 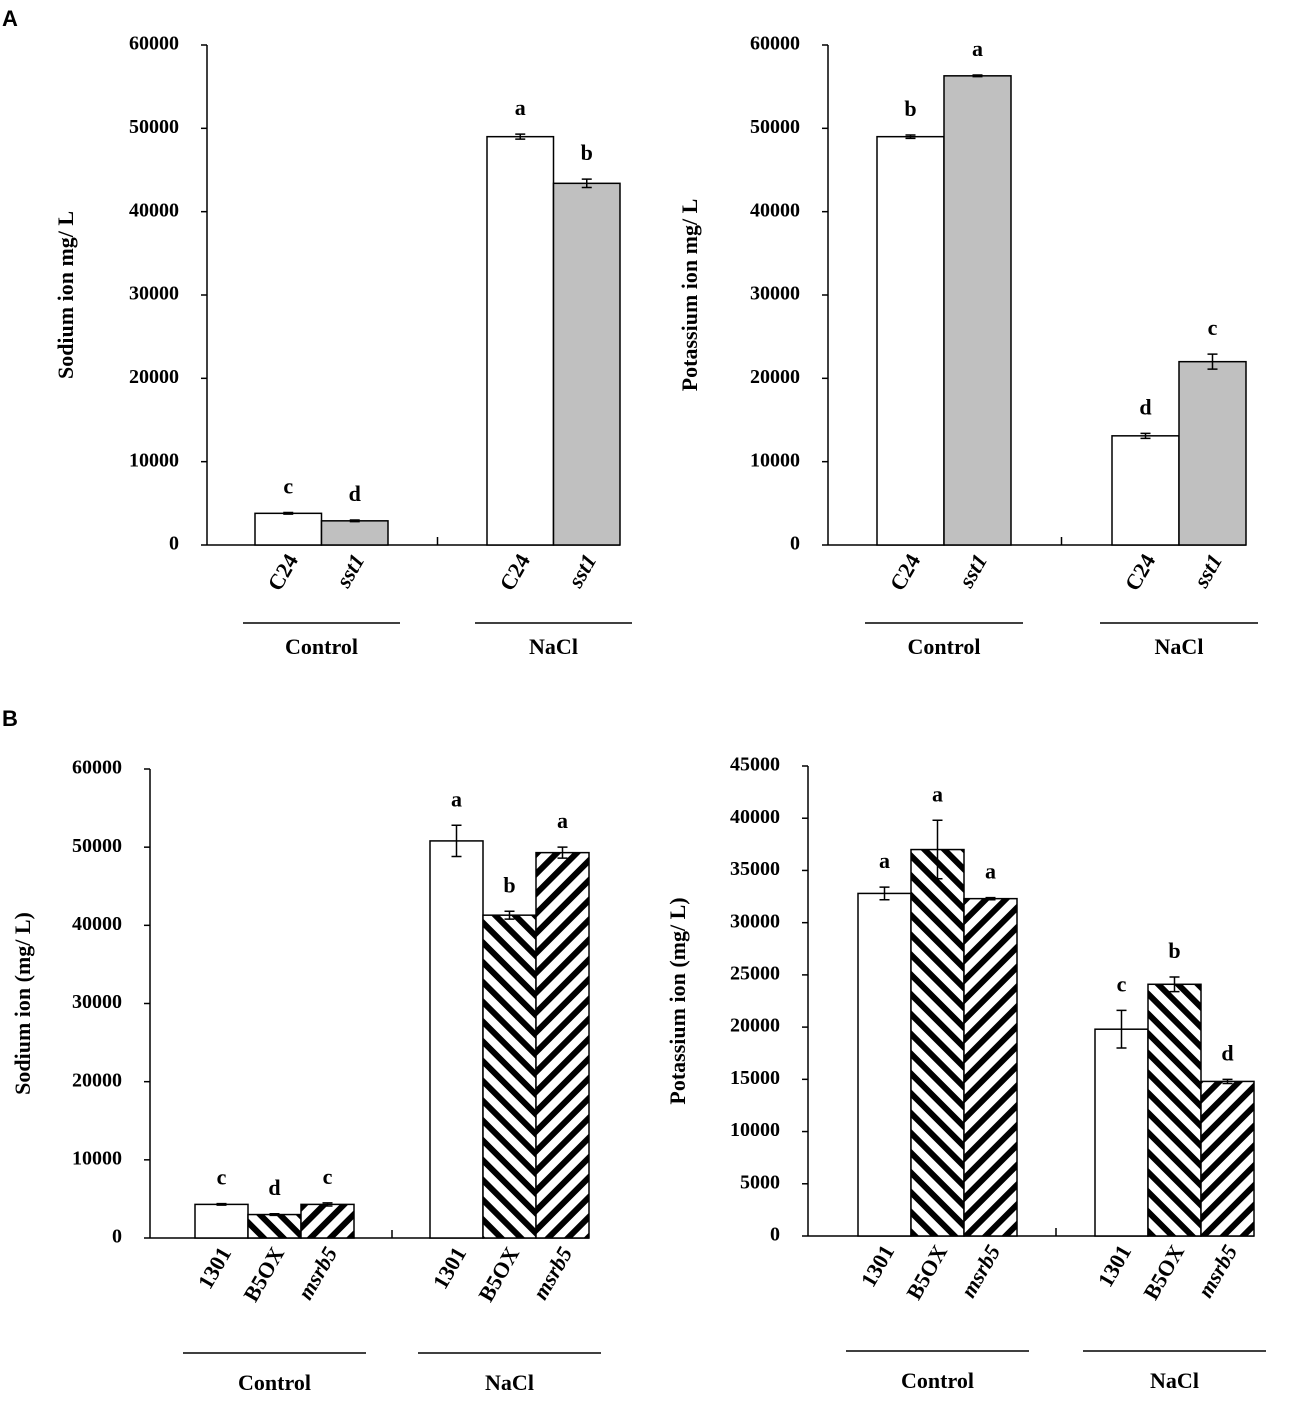 What do you see at coordinates (10, 718) in the screenshot?
I see `panel-label: B` at bounding box center [10, 718].